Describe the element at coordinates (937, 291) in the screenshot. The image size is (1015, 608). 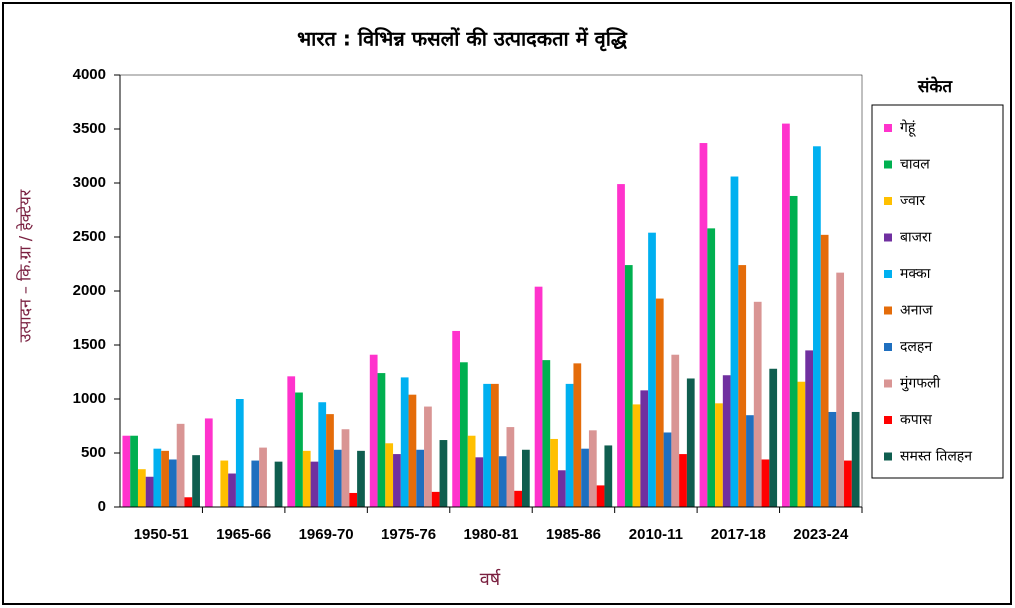
I see `legend` at that location.